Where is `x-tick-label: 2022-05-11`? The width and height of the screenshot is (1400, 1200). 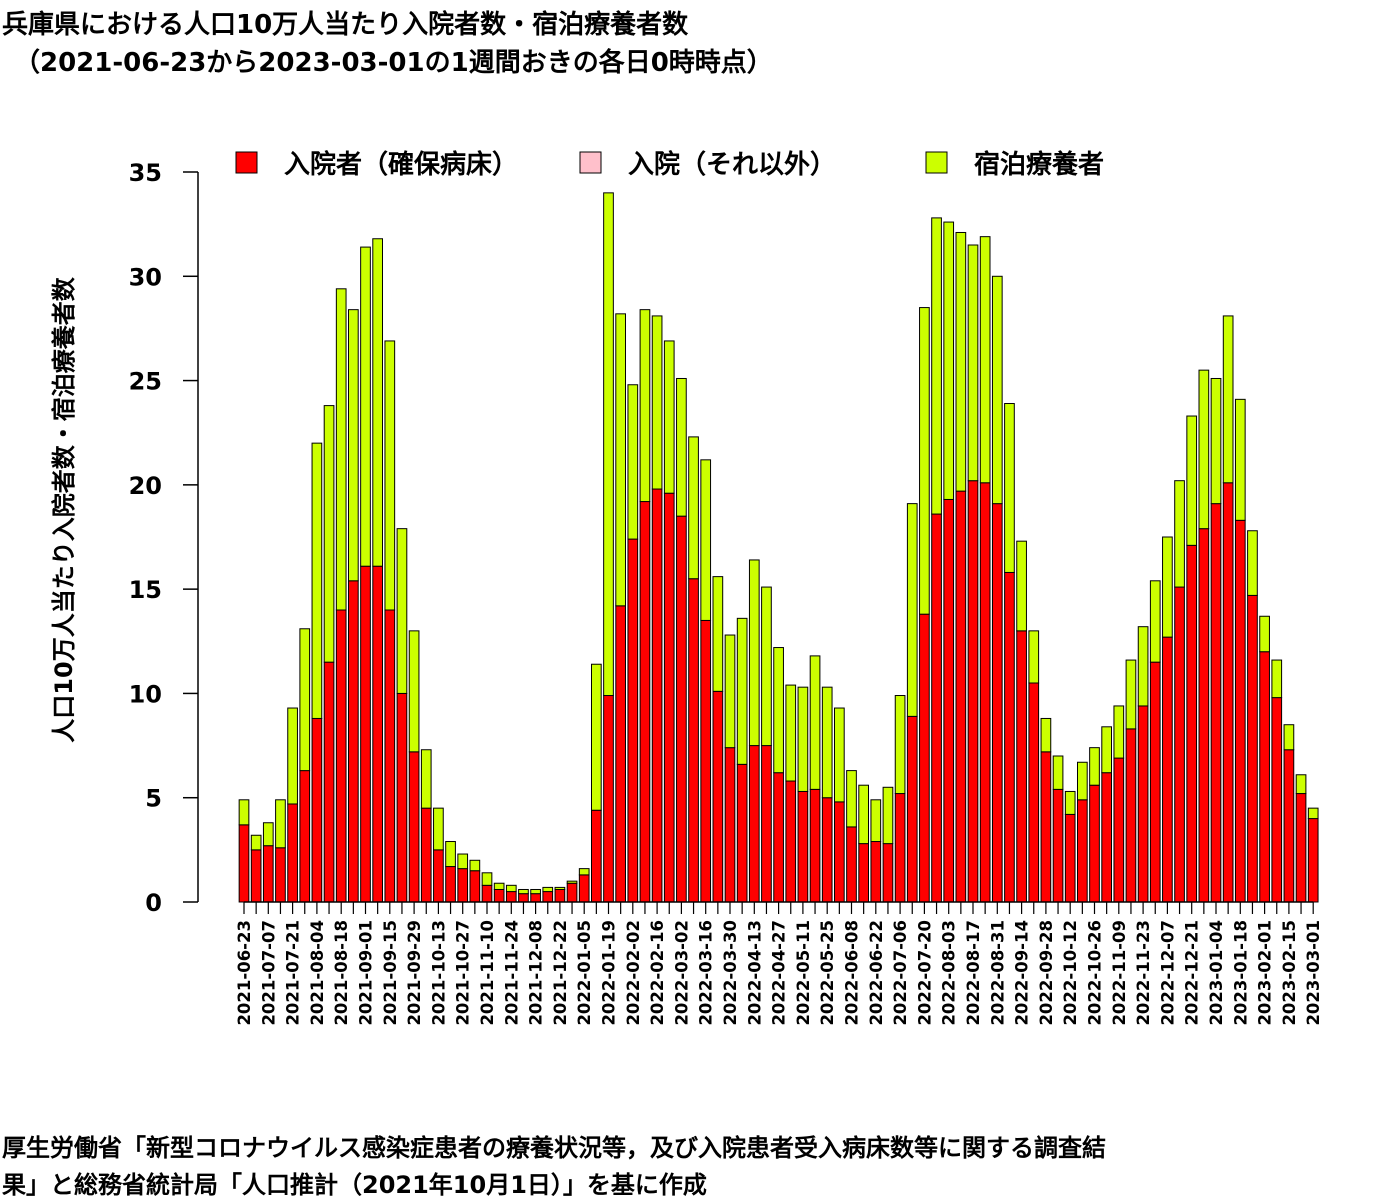
x-tick-label: 2022-05-11 is located at coordinates (803, 973).